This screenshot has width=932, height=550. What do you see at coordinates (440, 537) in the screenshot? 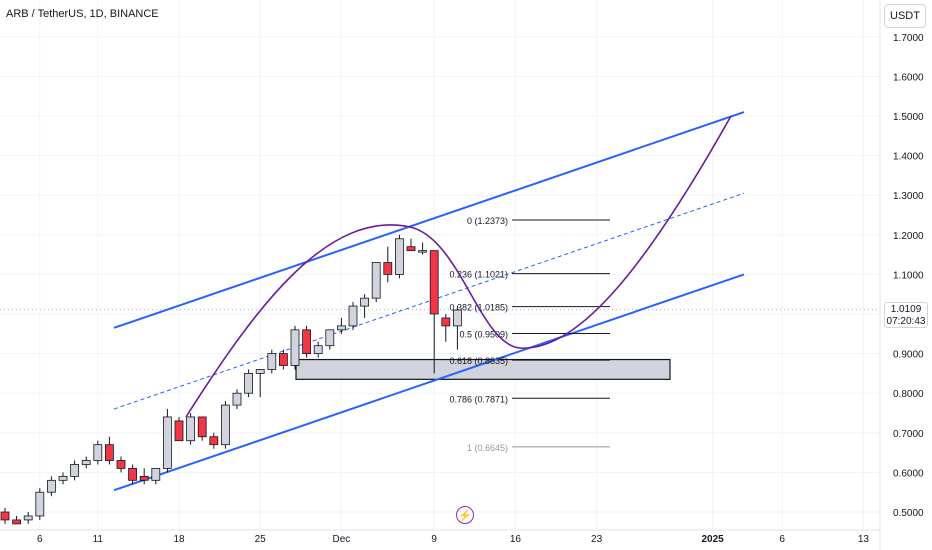
I see `time-axis: 6 11 18 25 Dec 9 16 23 2025 6 13` at bounding box center [440, 537].